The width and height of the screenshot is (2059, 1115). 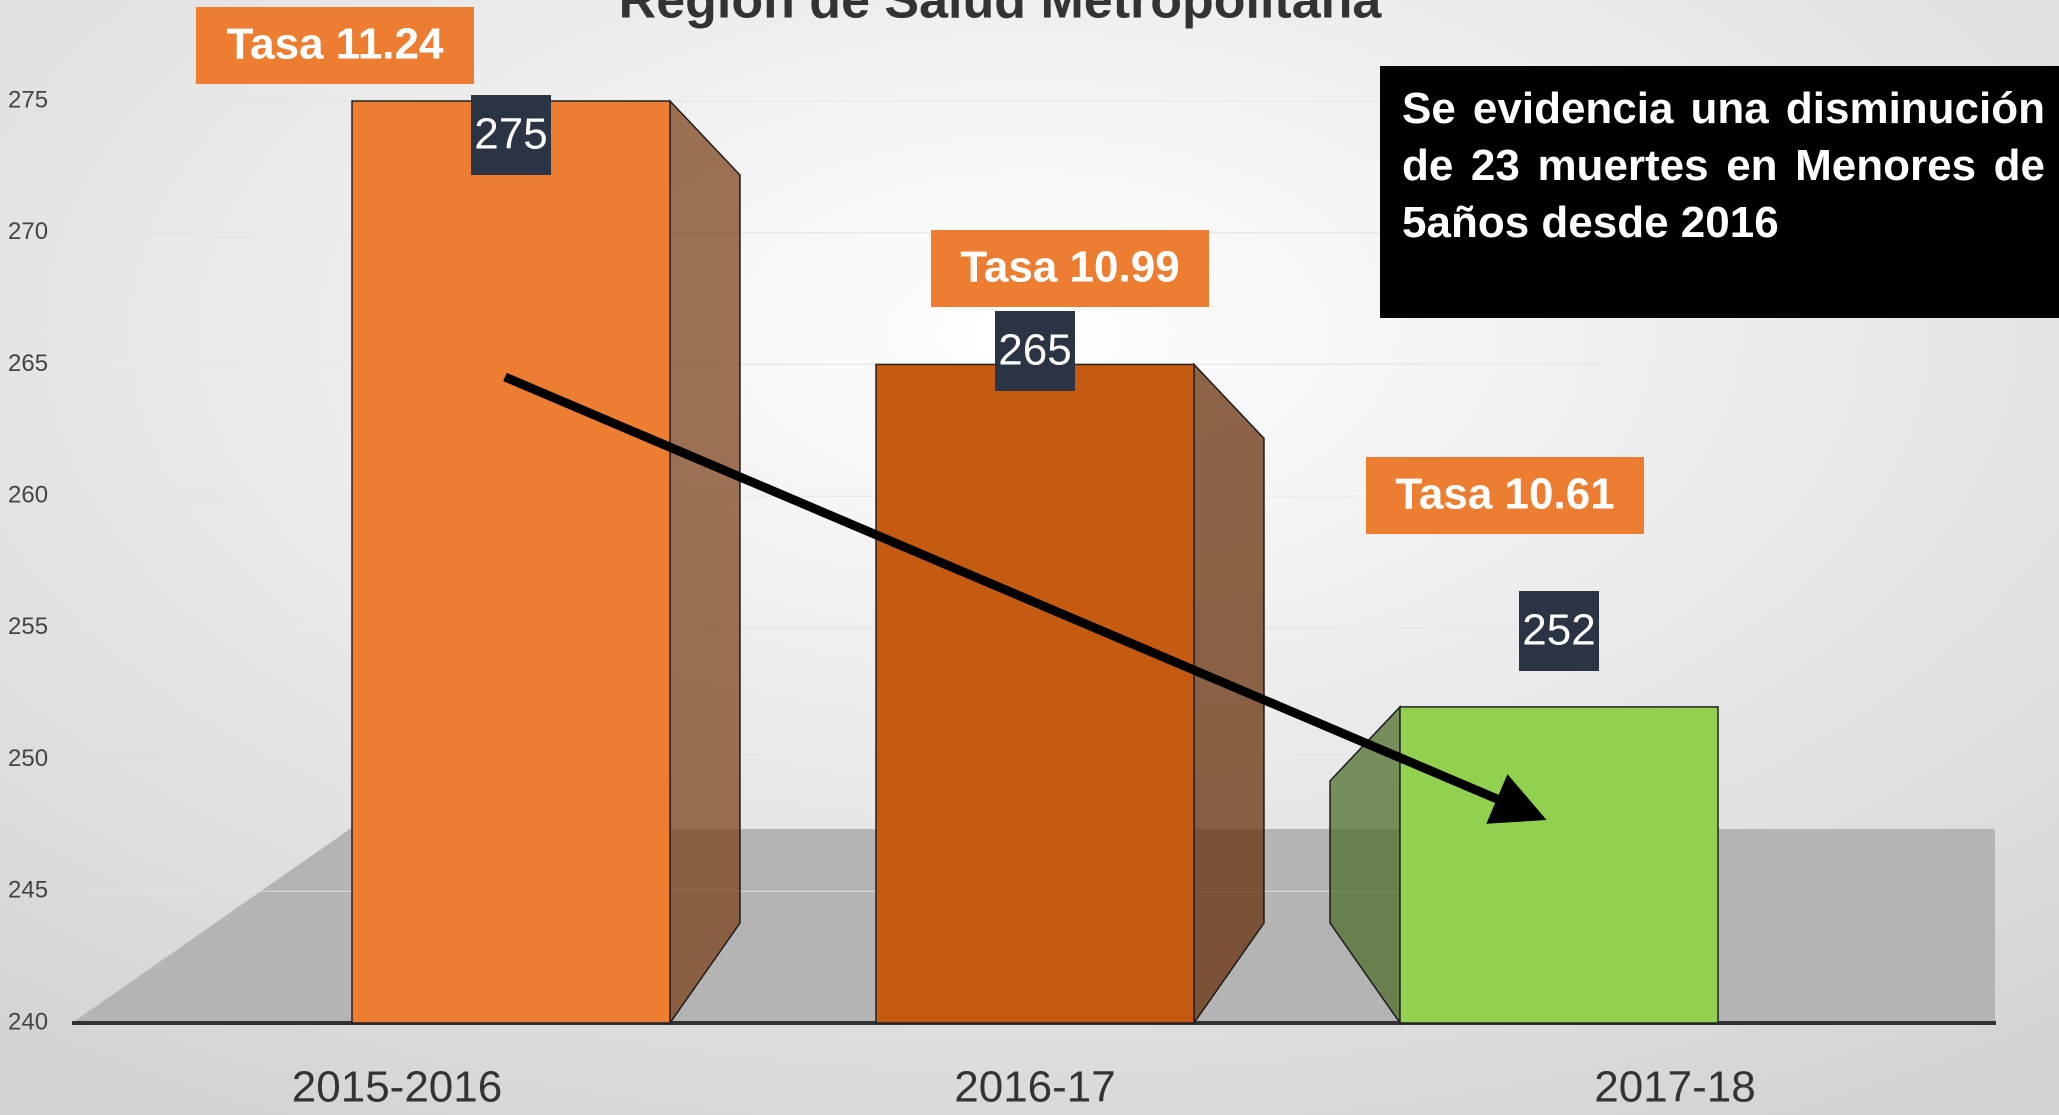 I want to click on y-tick-label: 265, so click(x=28, y=363).